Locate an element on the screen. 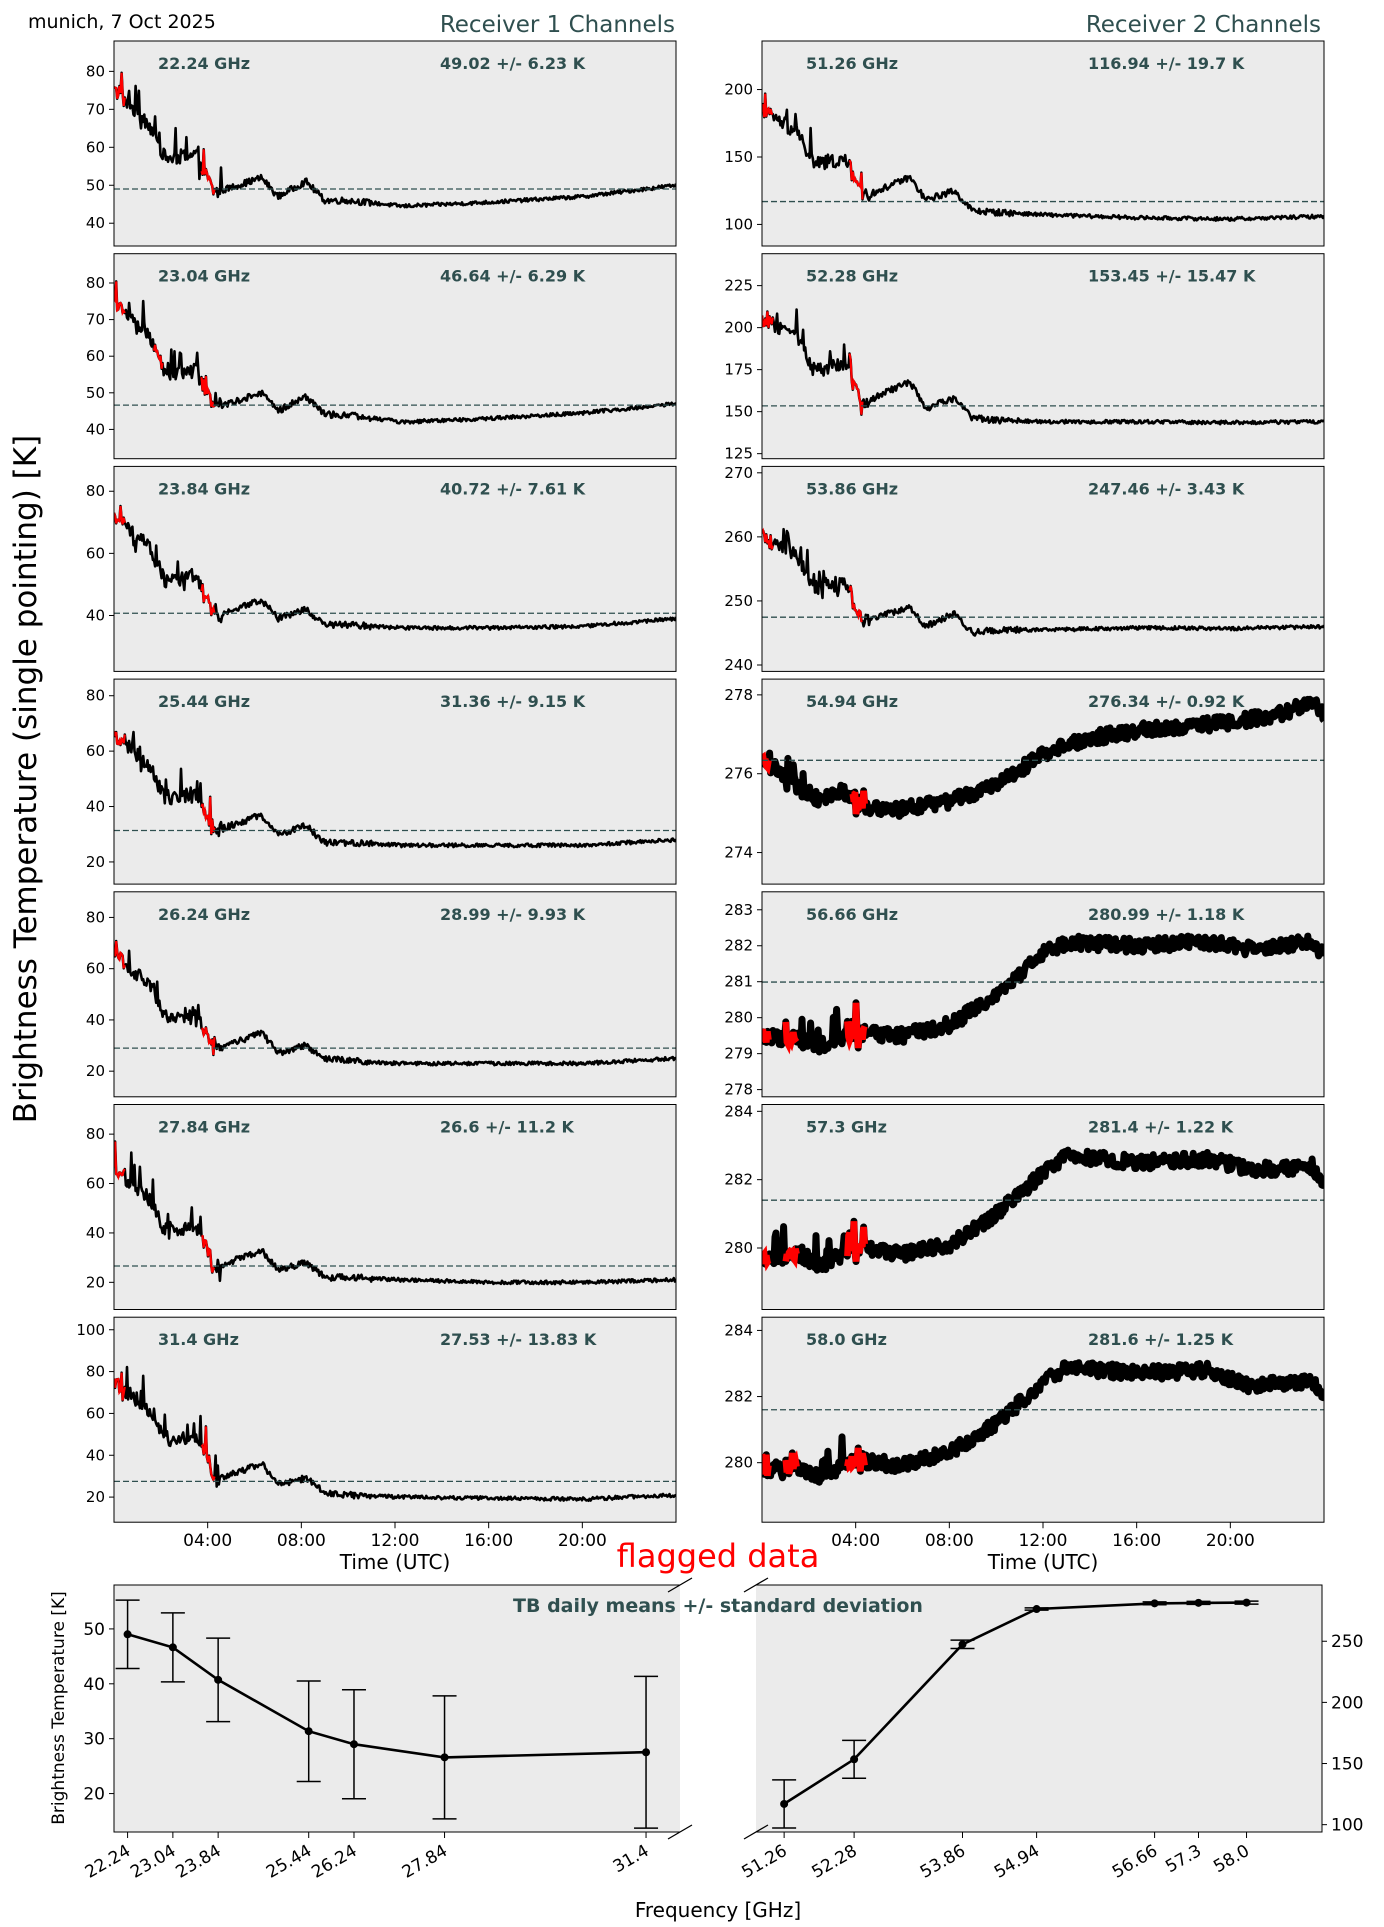  summary-x-tick-label: 22.24 is located at coordinates (108, 1862).